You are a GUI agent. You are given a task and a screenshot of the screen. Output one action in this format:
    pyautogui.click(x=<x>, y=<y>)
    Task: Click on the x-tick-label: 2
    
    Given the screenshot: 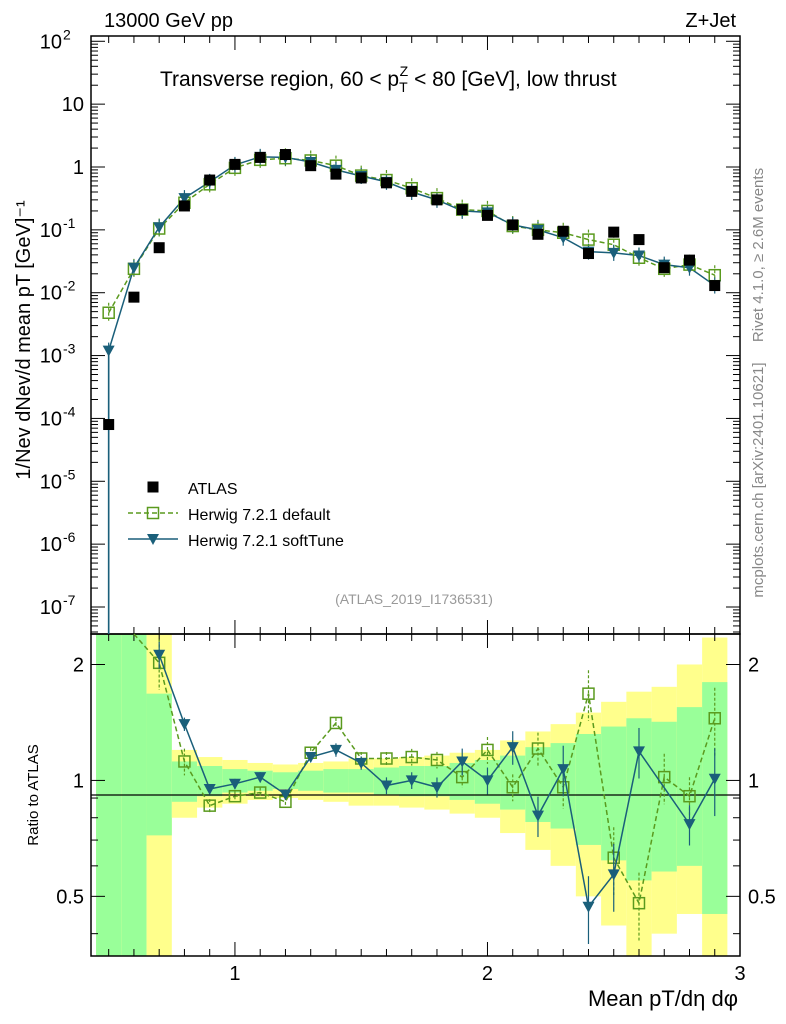 What is the action you would take?
    pyautogui.click(x=487, y=974)
    